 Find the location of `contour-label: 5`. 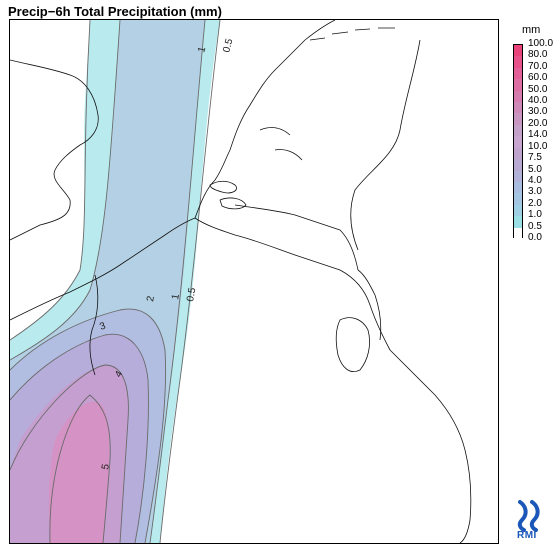

contour-label: 5 is located at coordinates (106, 467).